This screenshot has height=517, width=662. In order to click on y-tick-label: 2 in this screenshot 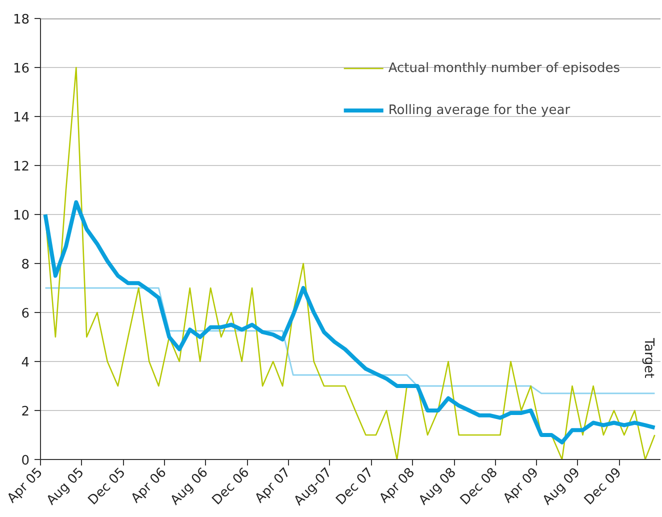, I will do `click(25, 412)`.